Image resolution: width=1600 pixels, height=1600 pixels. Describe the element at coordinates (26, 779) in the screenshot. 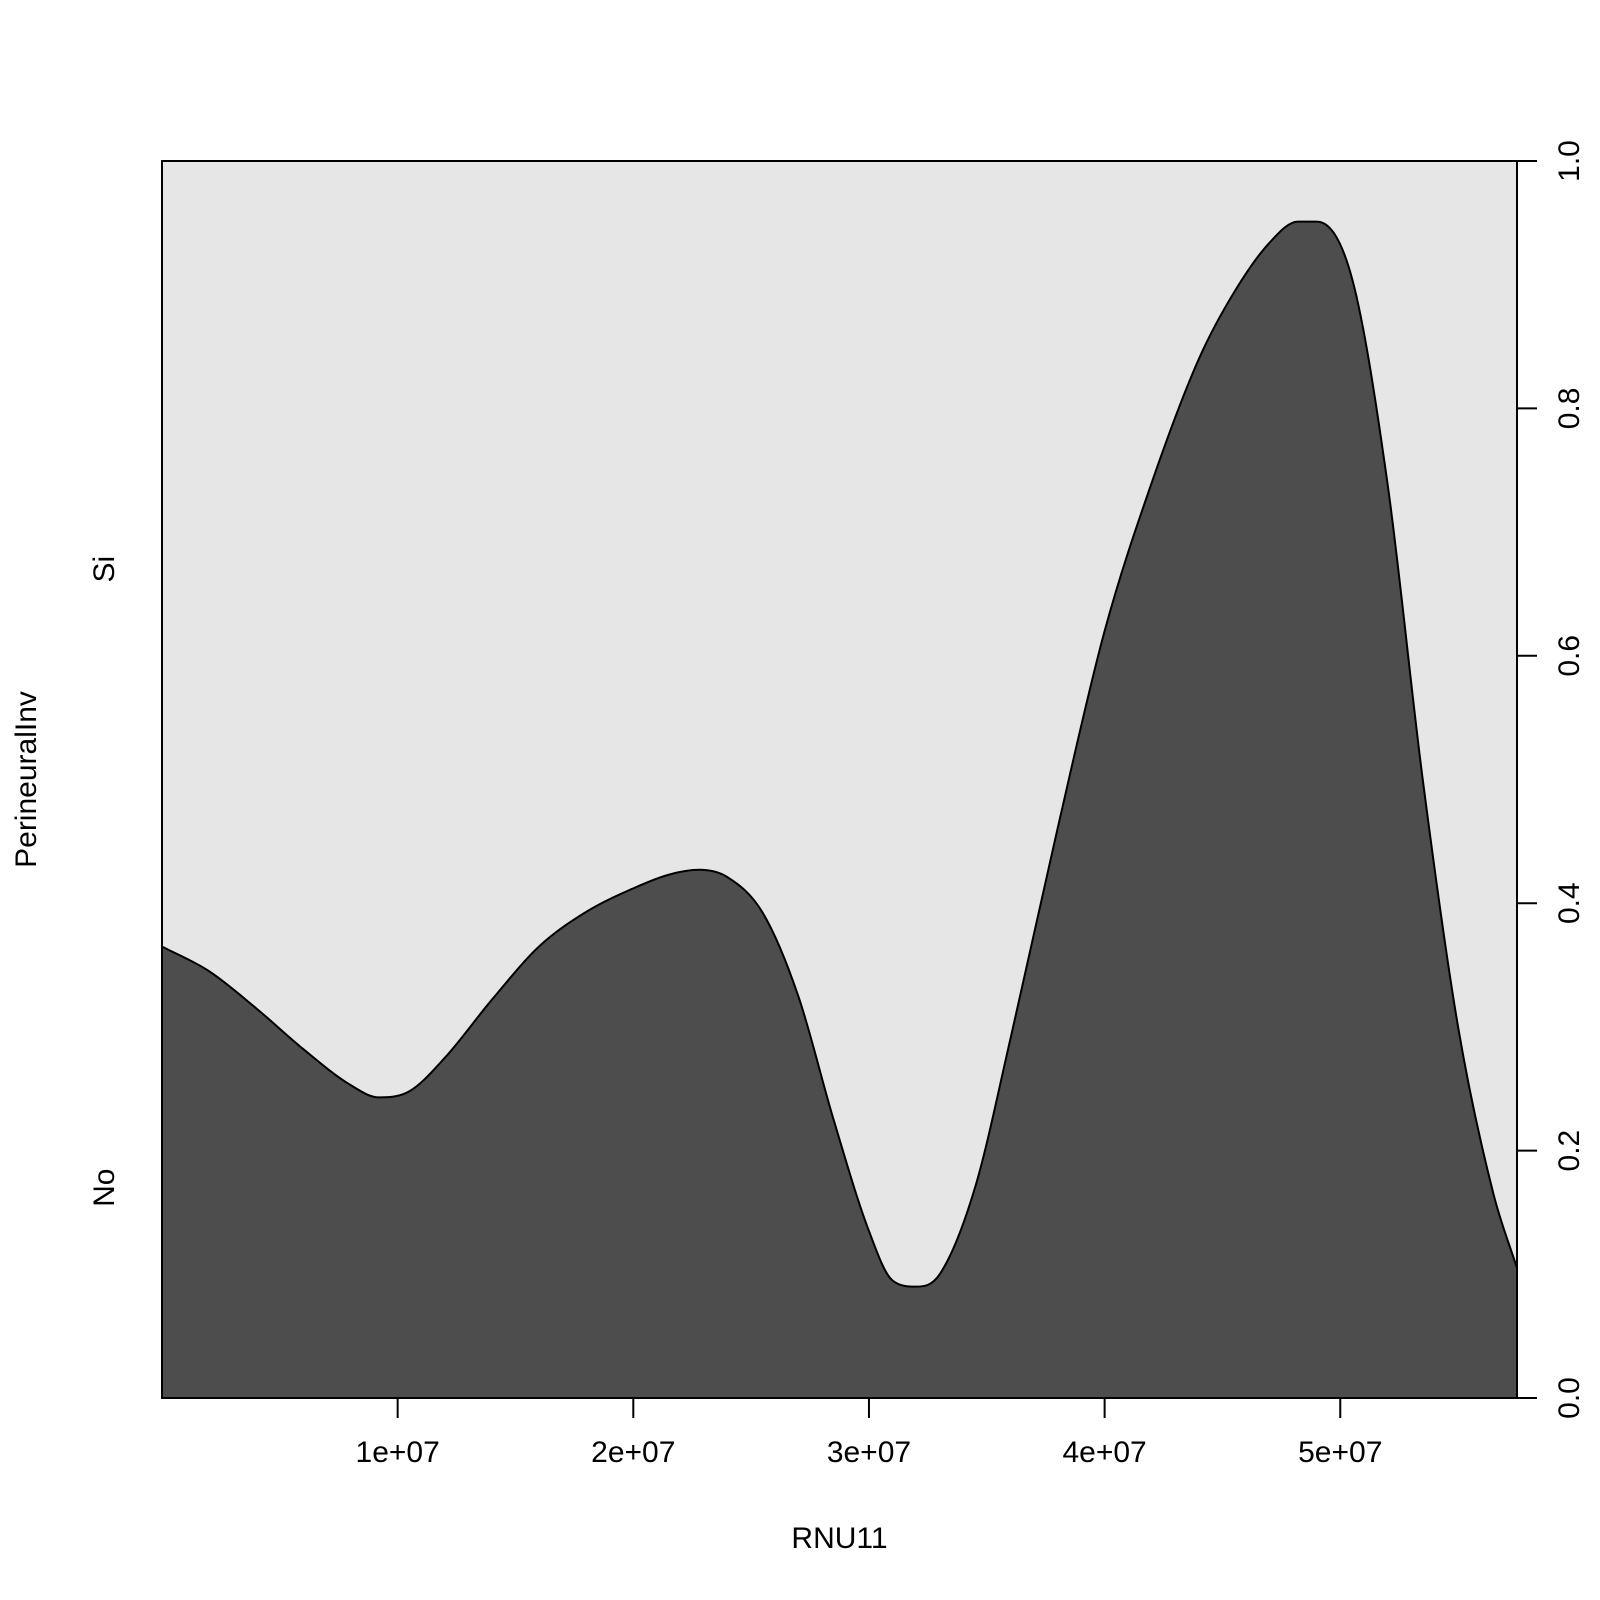

I see `y-axis-title: PerineuralInv` at that location.